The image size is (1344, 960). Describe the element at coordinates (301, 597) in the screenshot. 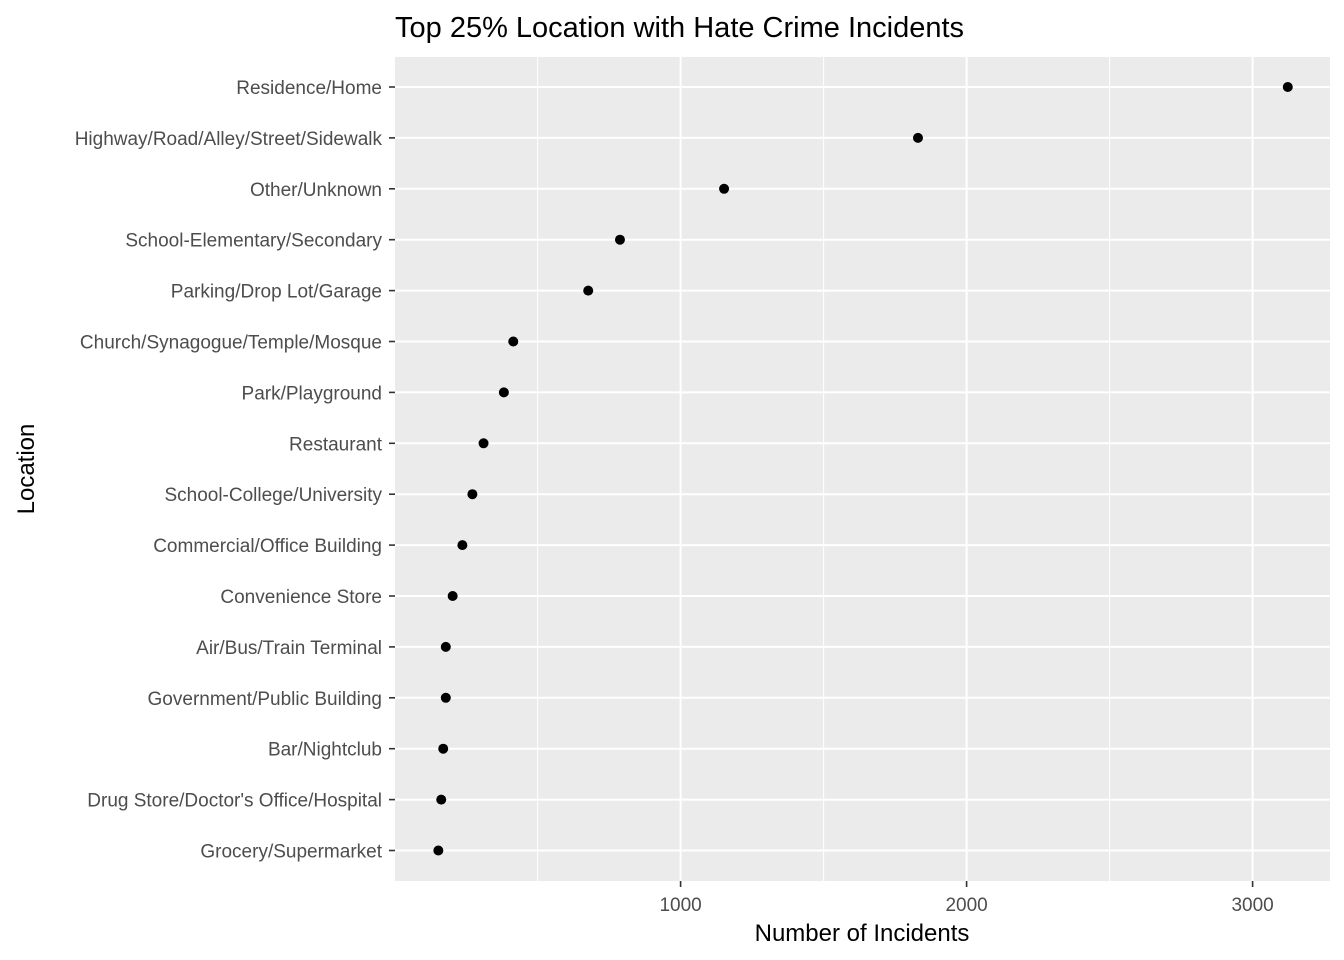

I see `y-tick-label: Convenience Store` at that location.